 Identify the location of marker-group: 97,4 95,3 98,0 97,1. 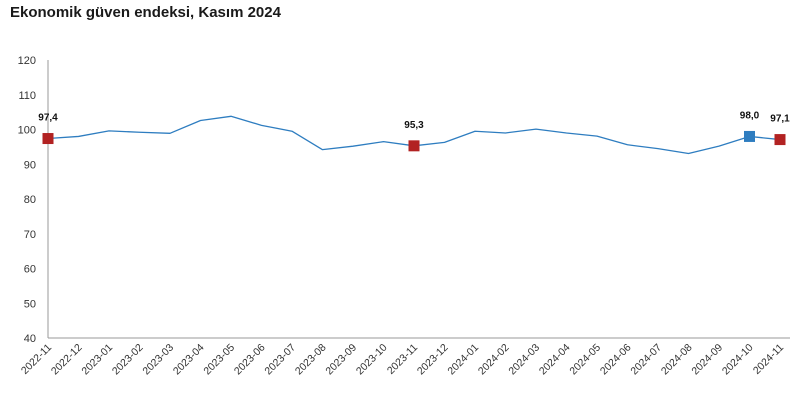
(414, 131).